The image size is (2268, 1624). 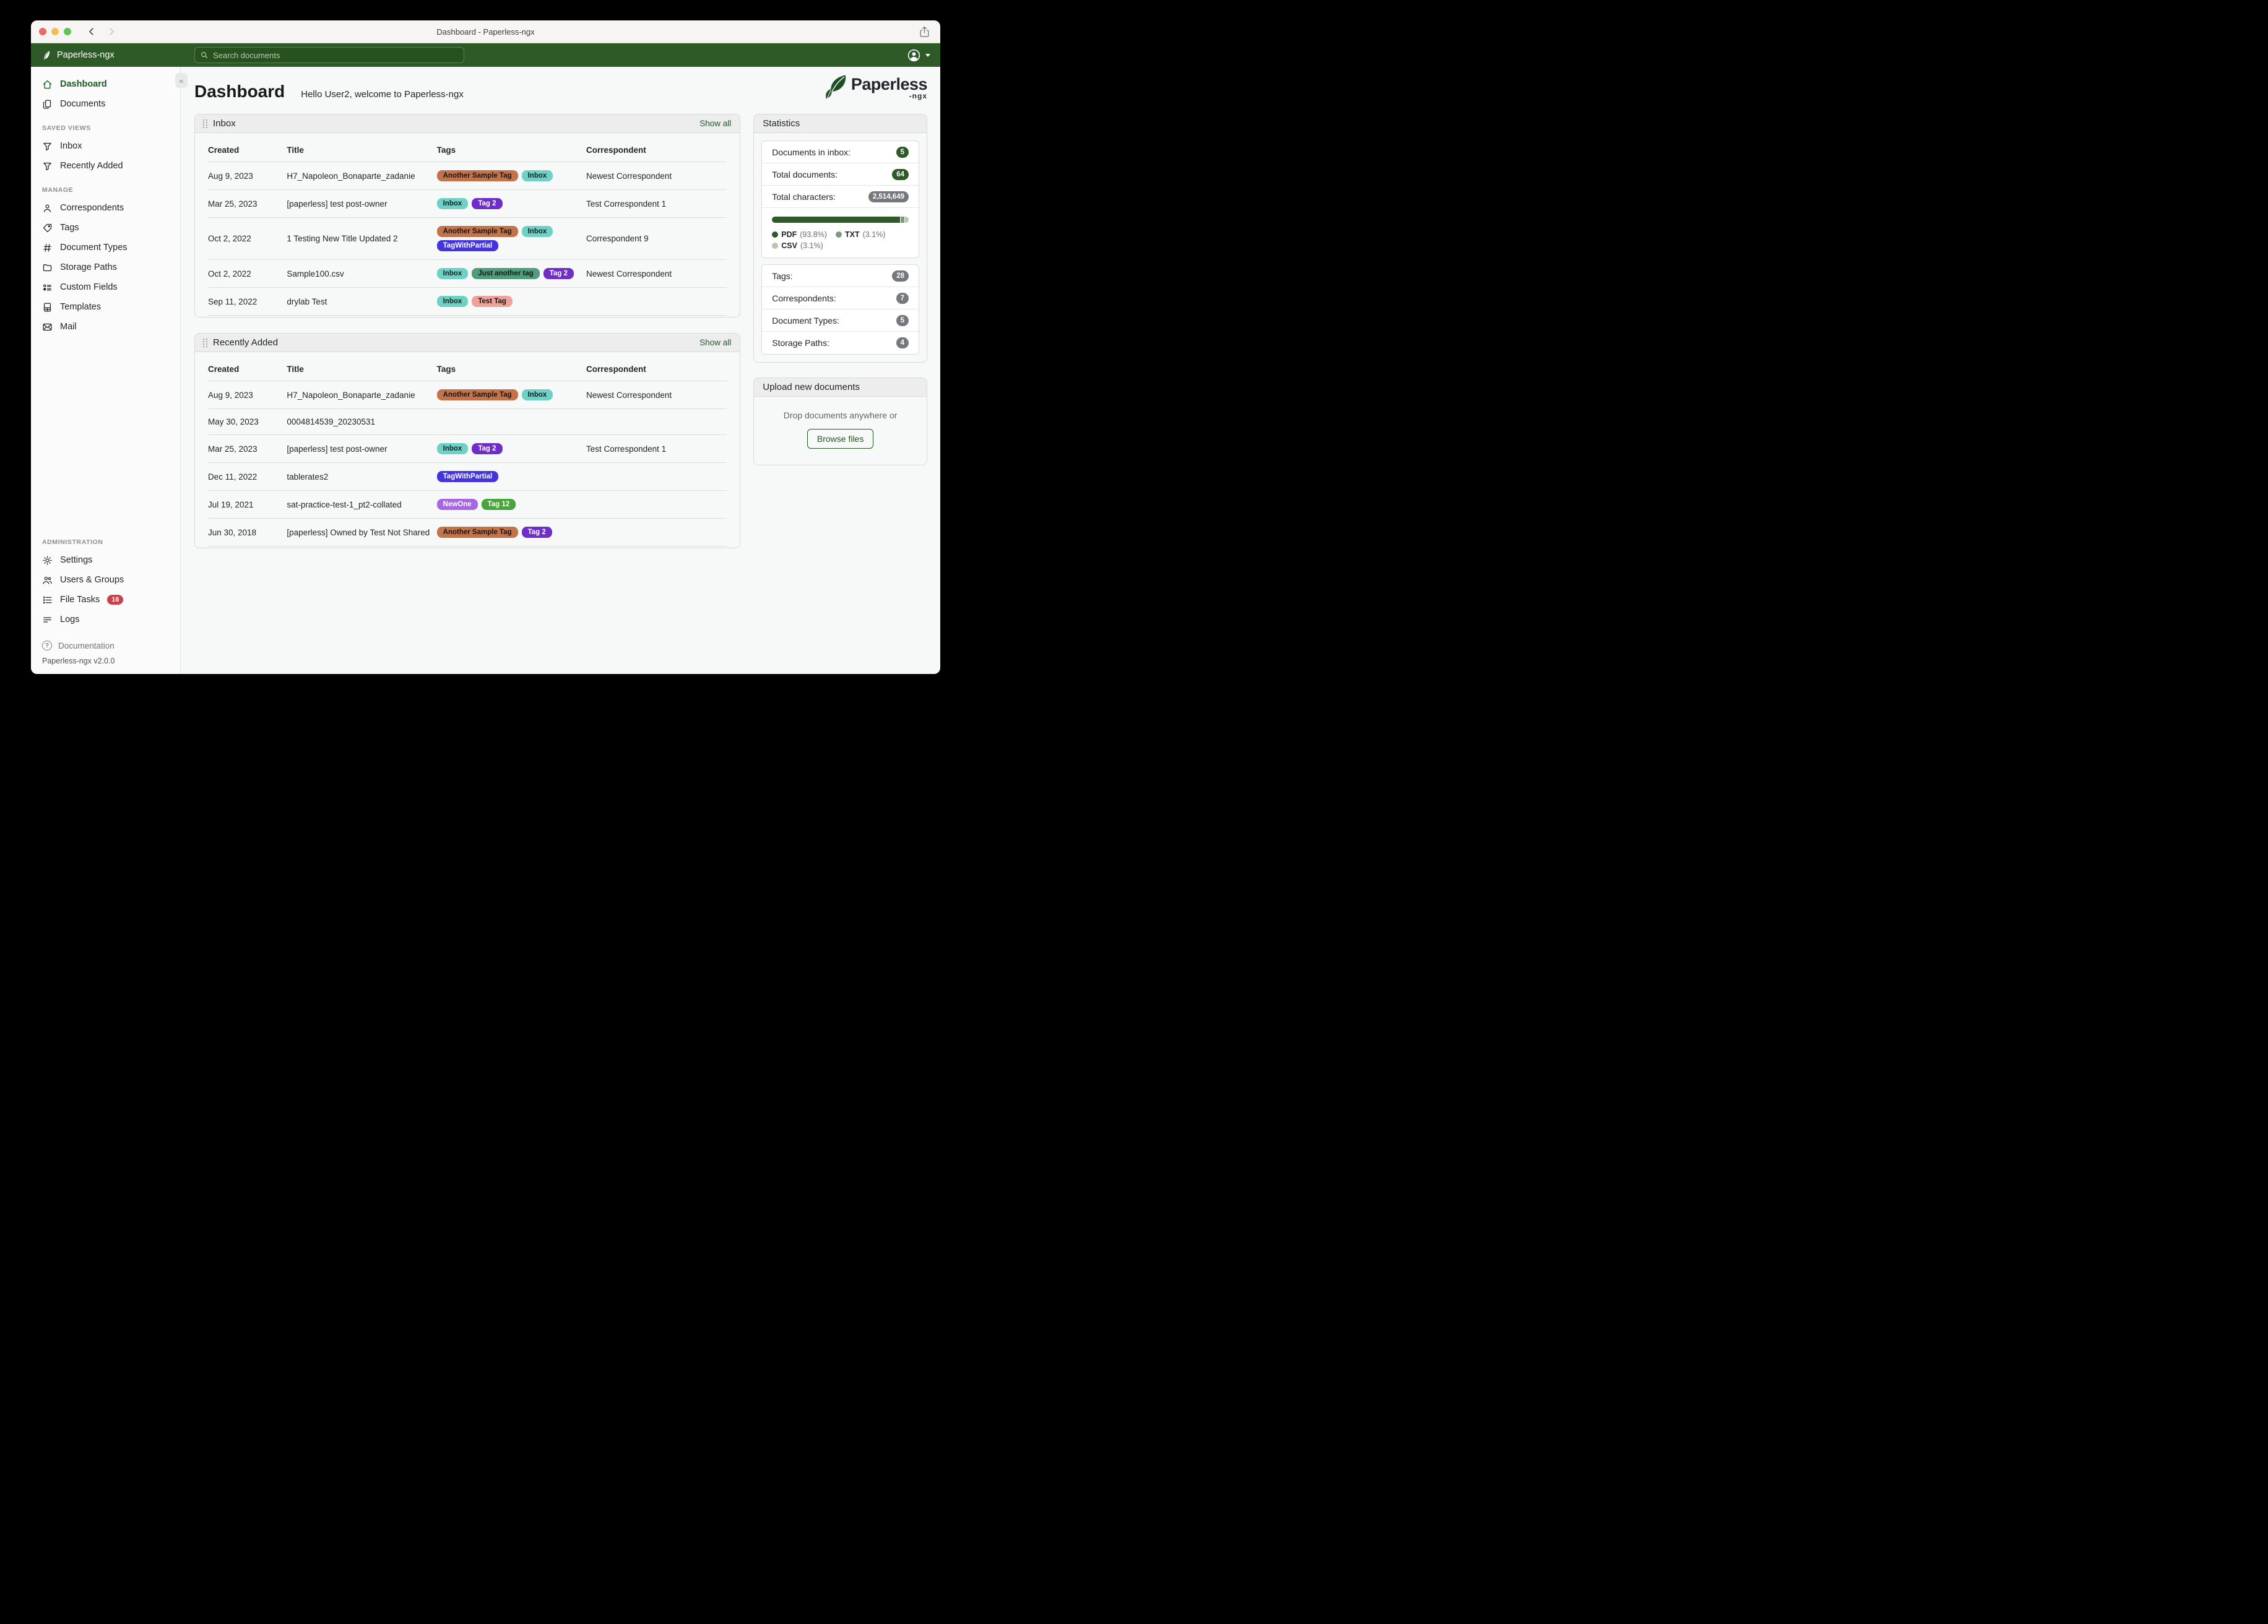 I want to click on tag-chip-test-tag: Test Tag, so click(x=492, y=301).